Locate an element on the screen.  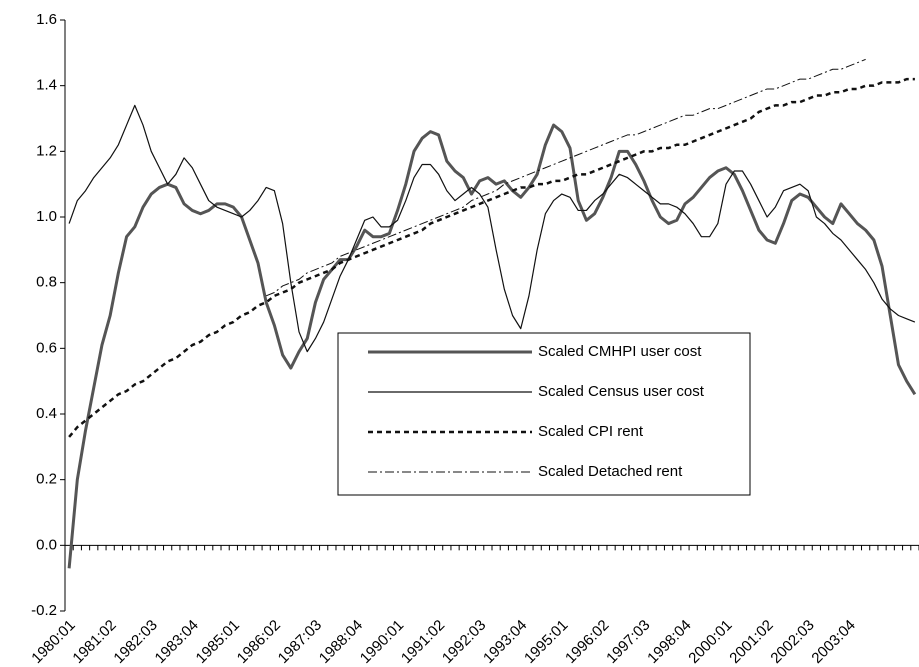
legend-label: Scaled Detached rent is located at coordinates (610, 471).